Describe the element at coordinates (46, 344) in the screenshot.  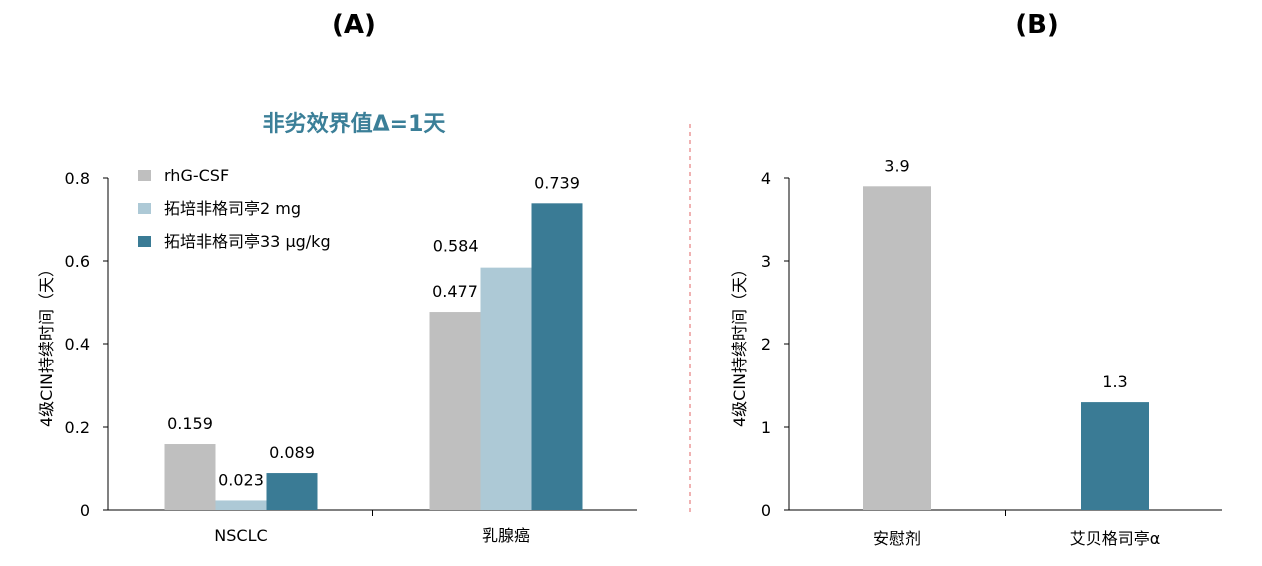
I see `panel-a-y-axis-label: 4级CIN持续时间（天）` at that location.